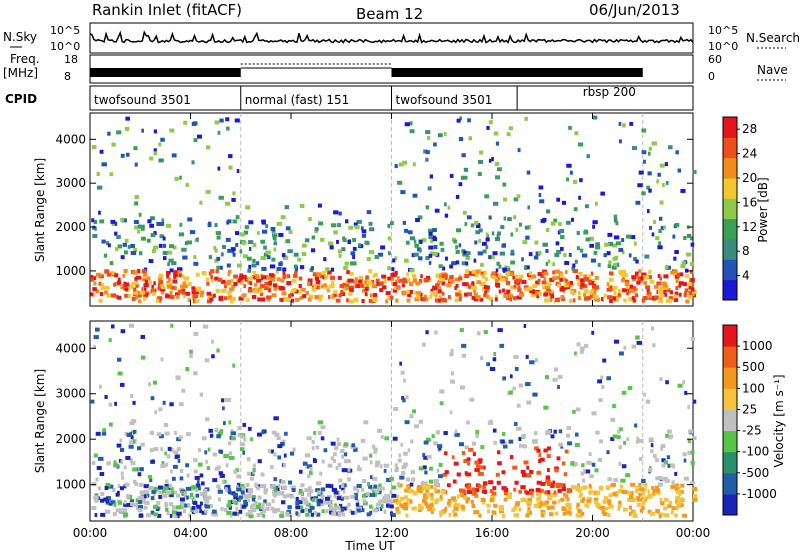  What do you see at coordinates (65, 30) in the screenshot?
I see `nsky-tick-top: 10^5` at bounding box center [65, 30].